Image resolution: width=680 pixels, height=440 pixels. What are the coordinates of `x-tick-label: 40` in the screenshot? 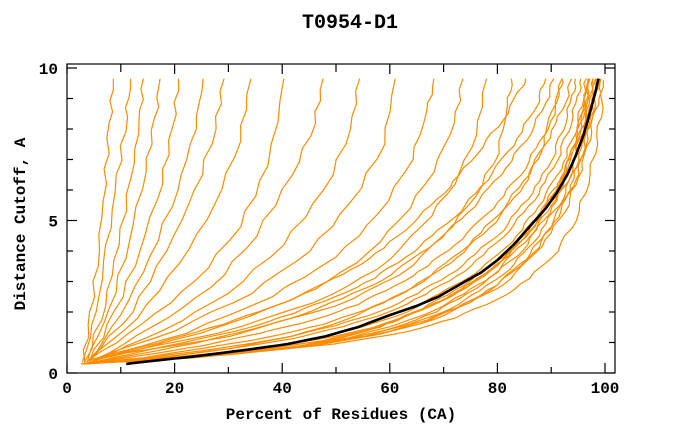 It's located at (282, 389).